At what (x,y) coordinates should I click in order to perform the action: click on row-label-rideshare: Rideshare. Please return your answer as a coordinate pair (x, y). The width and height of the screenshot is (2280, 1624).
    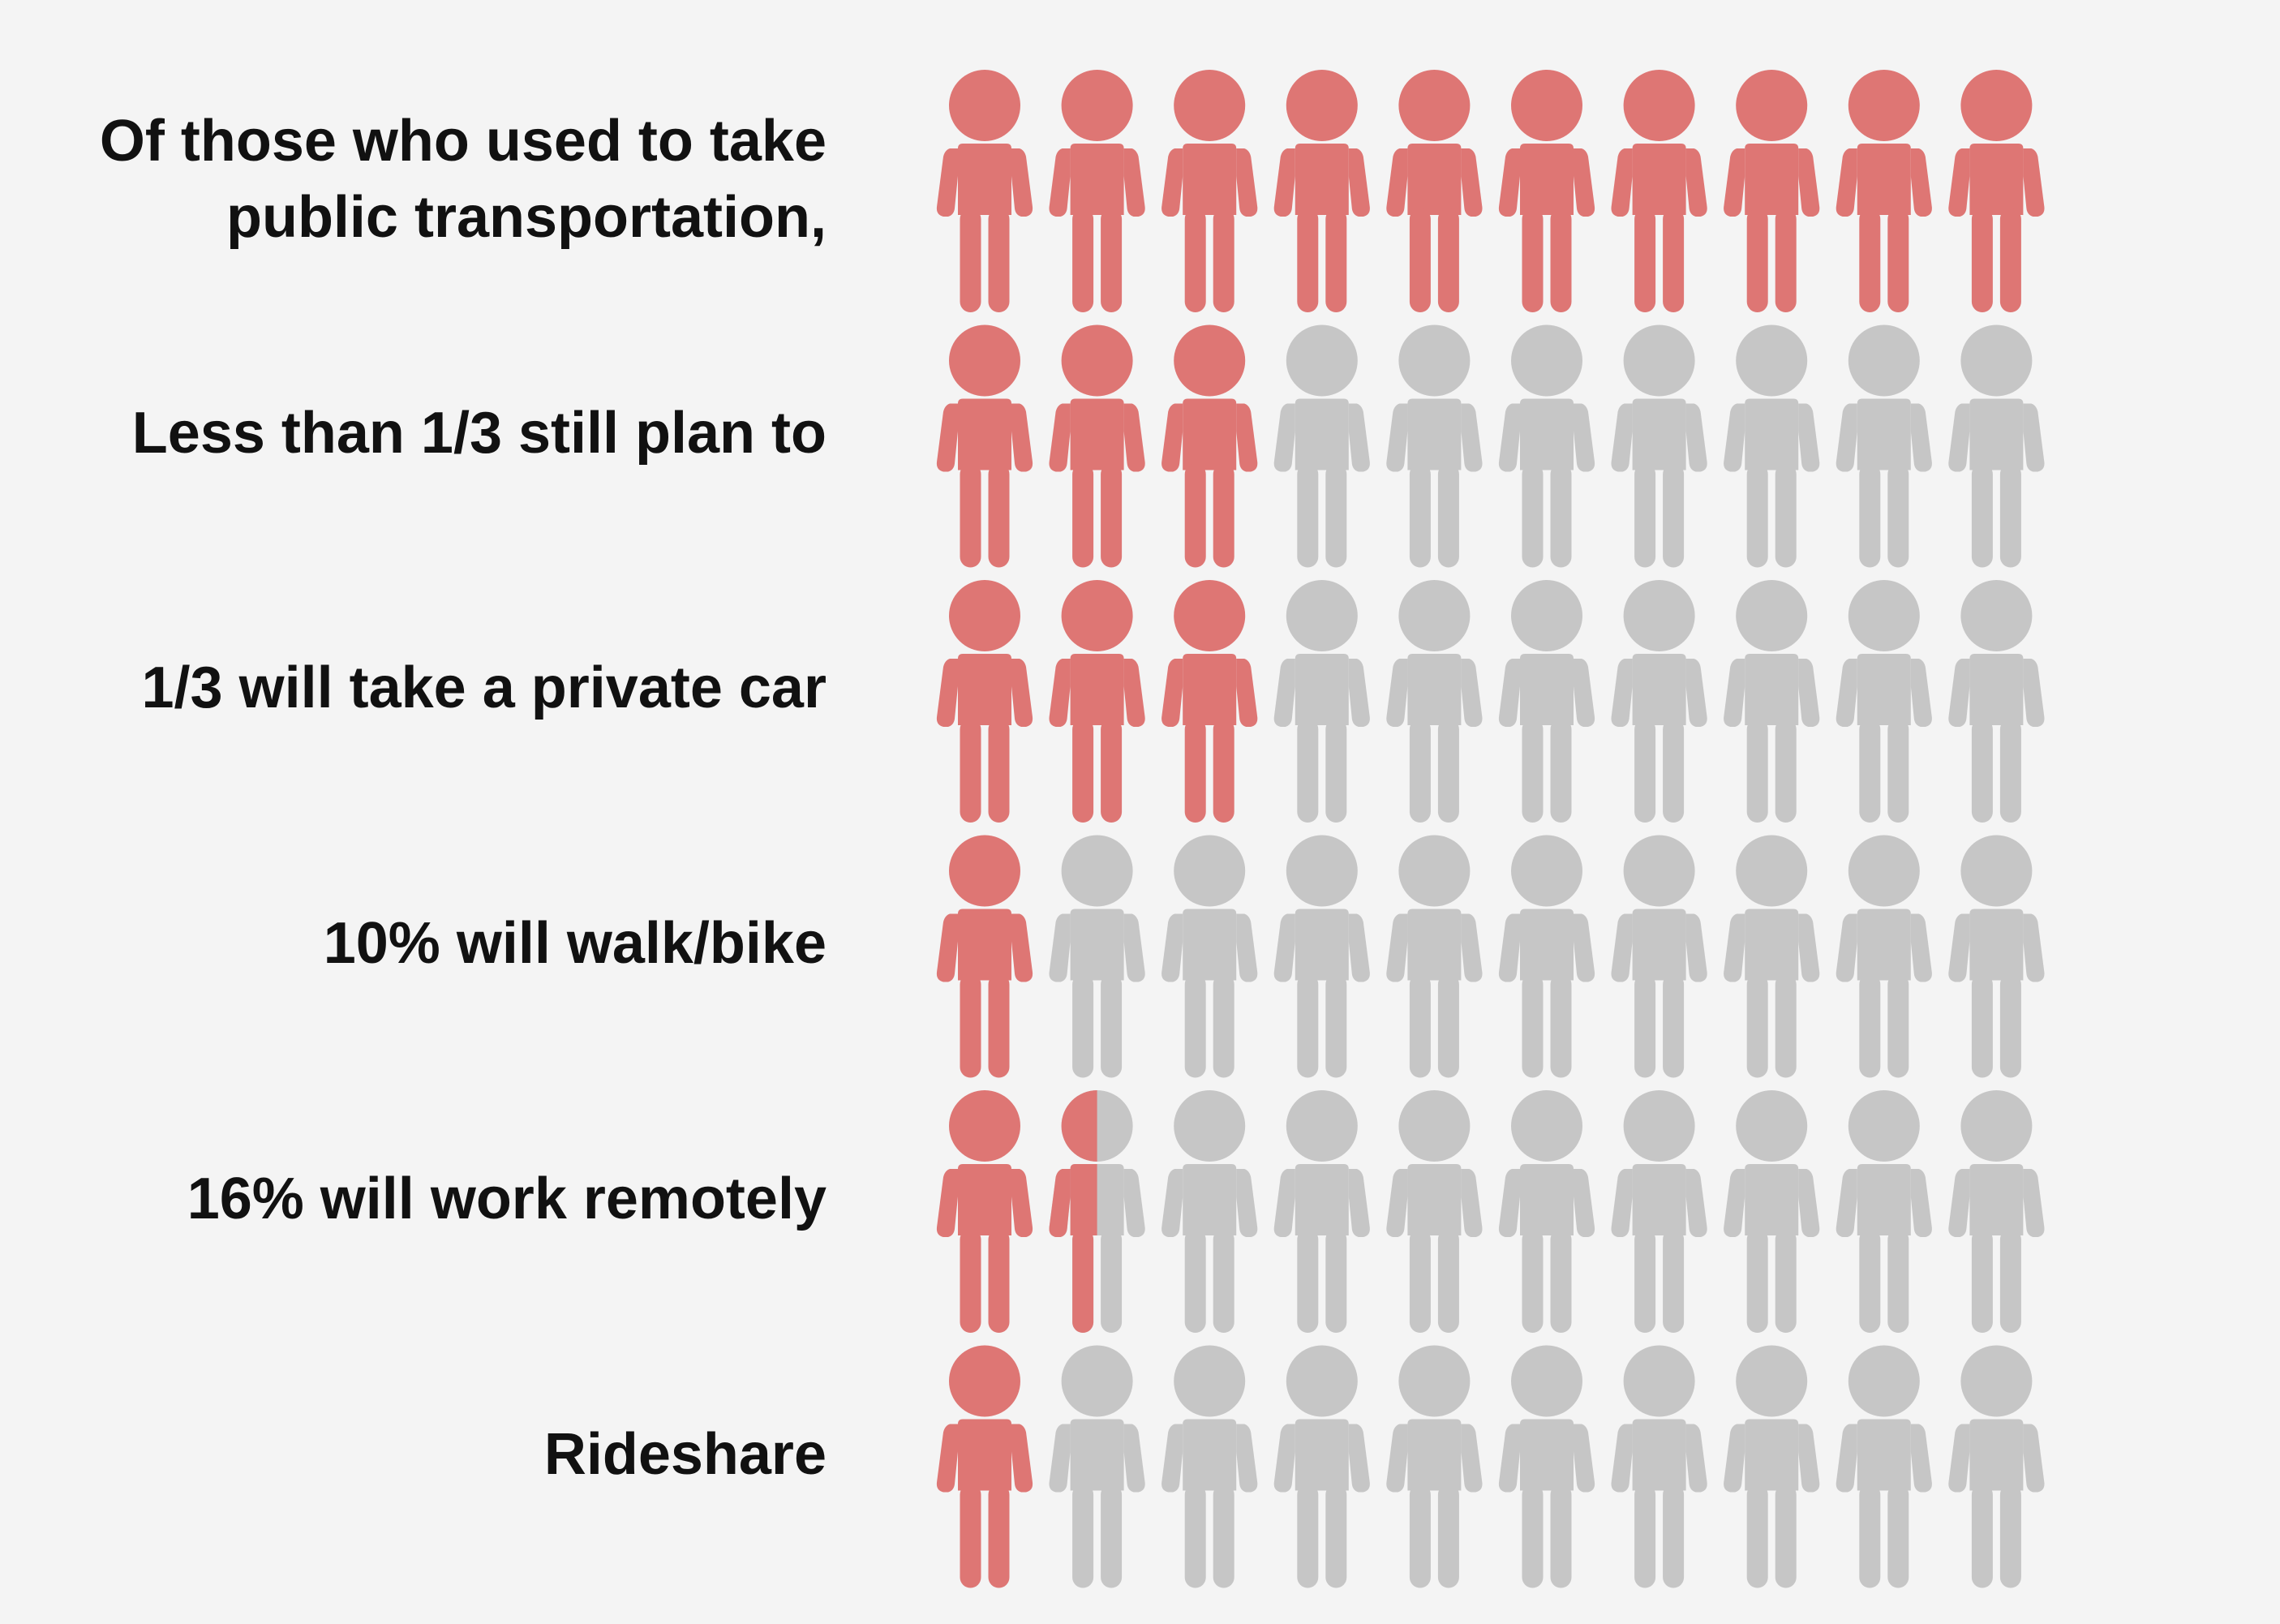
    Looking at the image, I should click on (421, 1454).